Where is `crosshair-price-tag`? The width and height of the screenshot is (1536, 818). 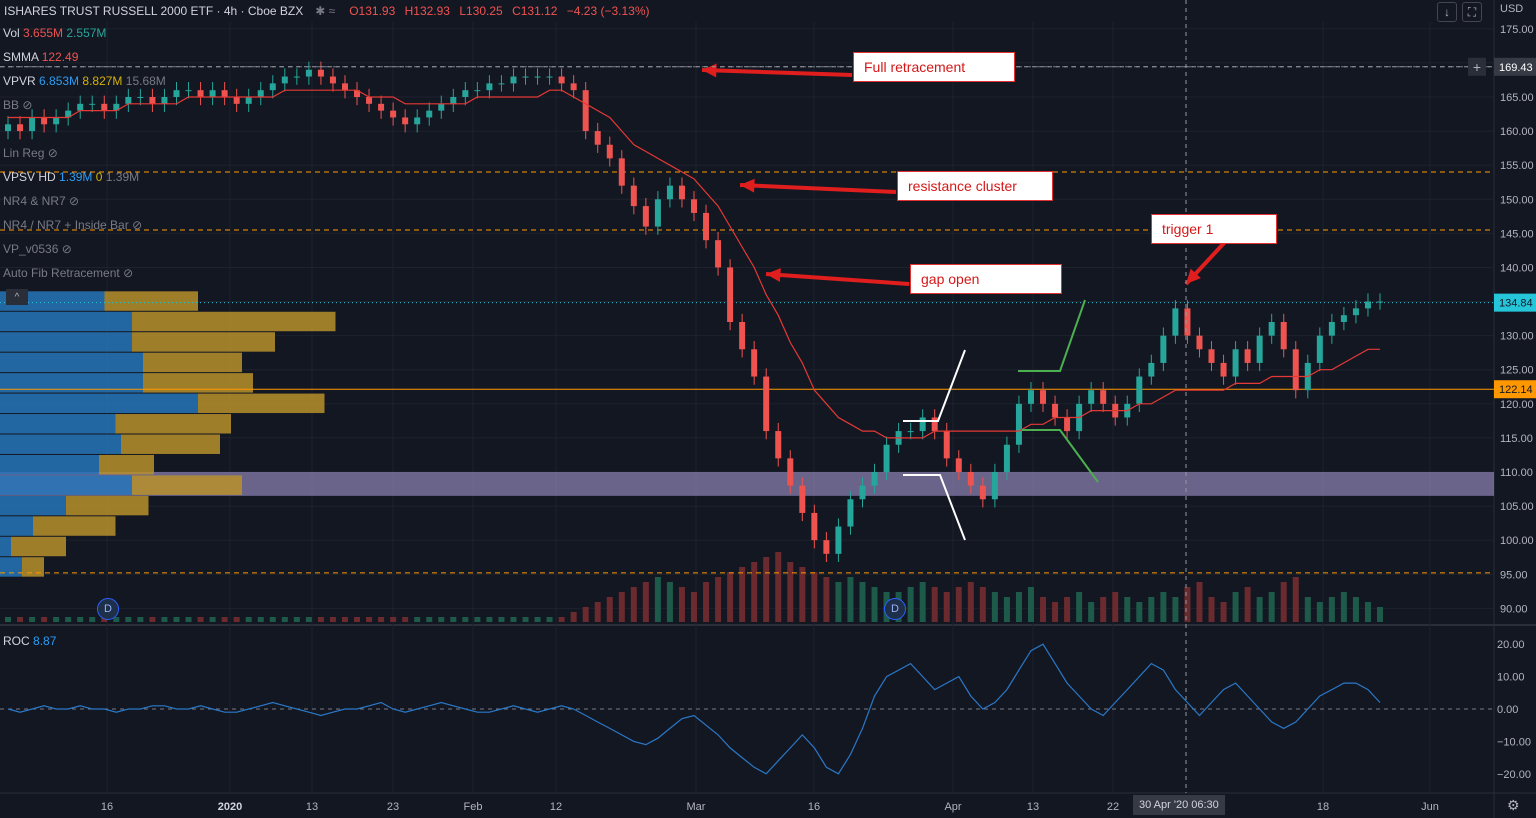
crosshair-price-tag is located at coordinates (1515, 66).